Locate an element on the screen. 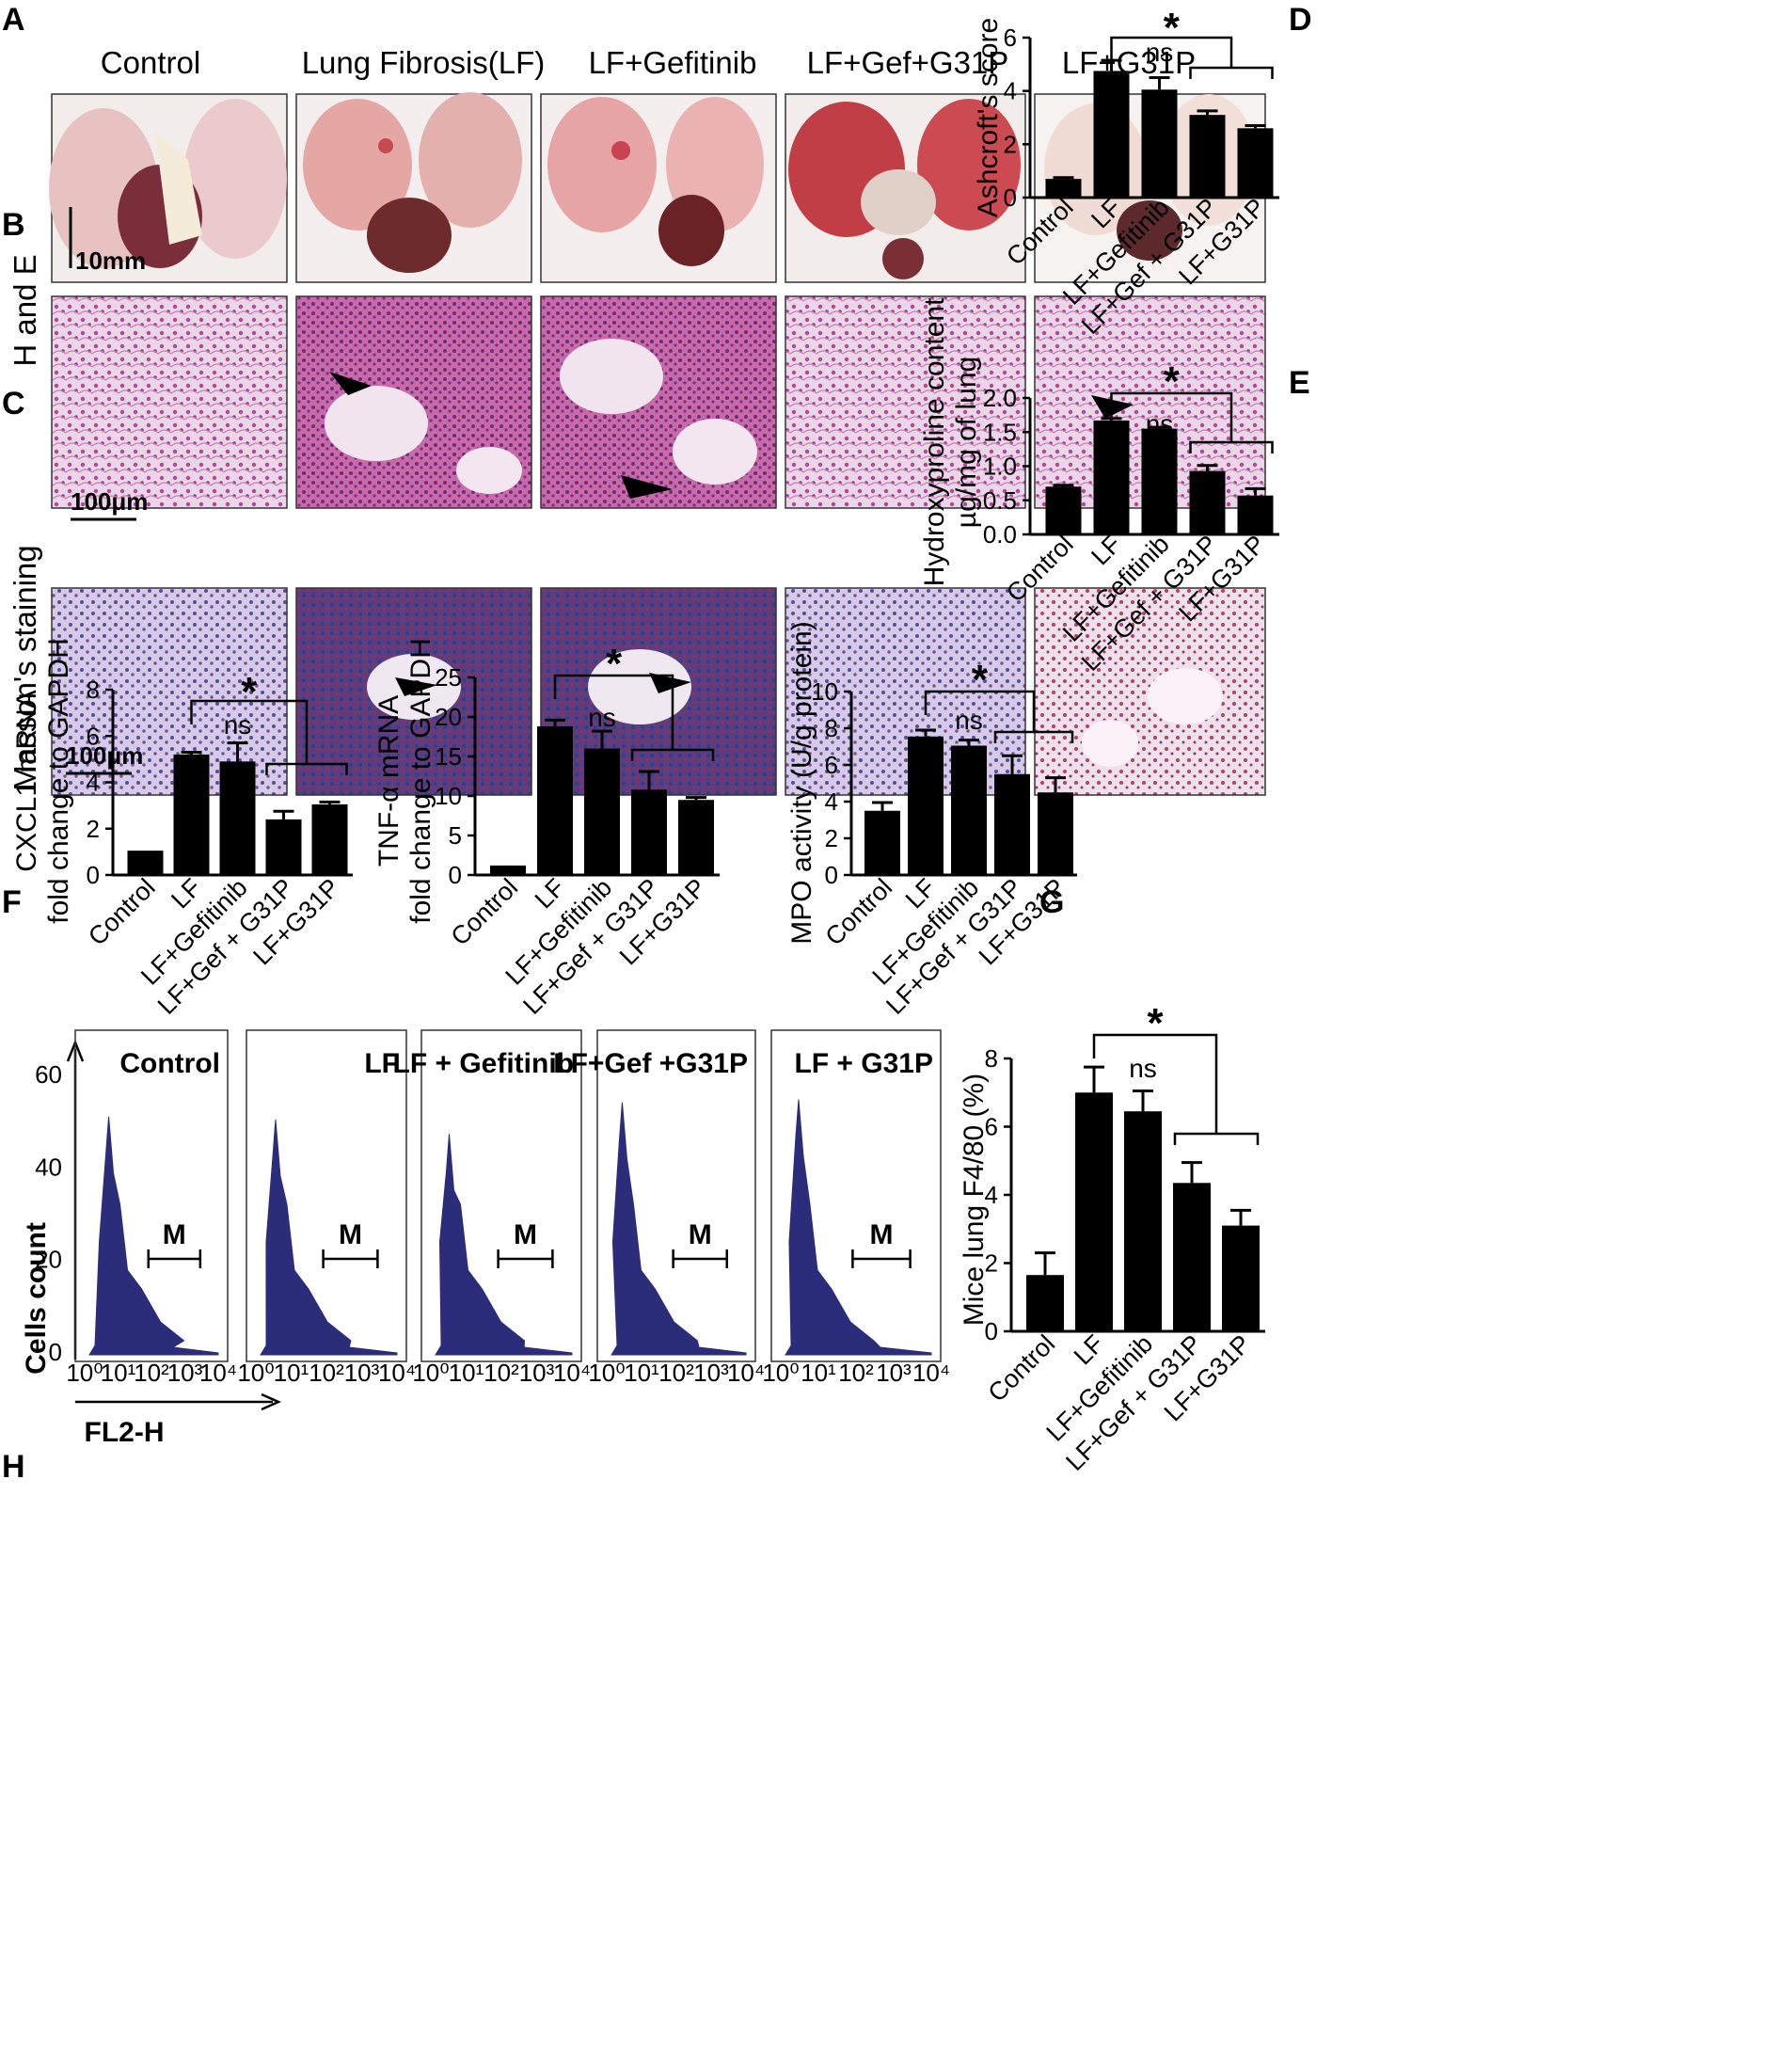 Image resolution: width=1792 pixels, height=2068 pixels. scale-bar-gross: 10mm is located at coordinates (111, 261).